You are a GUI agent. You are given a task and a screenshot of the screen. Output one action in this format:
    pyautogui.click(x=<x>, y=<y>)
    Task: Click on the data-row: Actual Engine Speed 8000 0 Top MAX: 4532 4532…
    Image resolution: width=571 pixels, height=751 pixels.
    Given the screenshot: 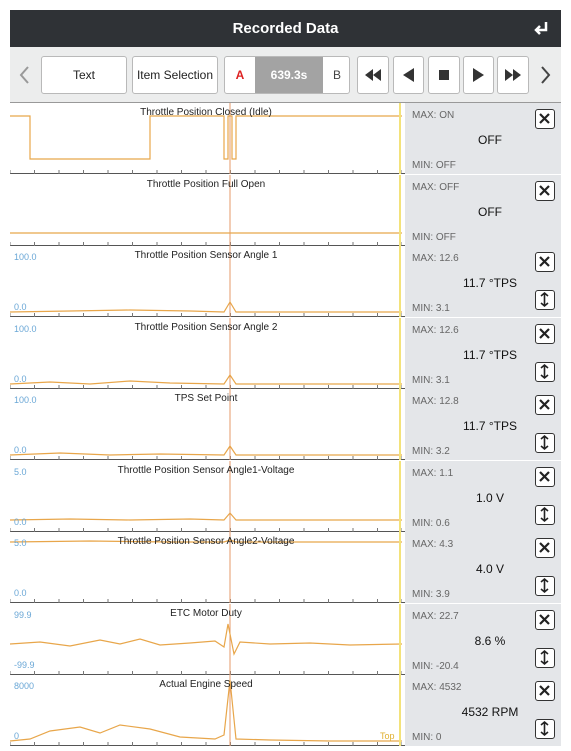 What is the action you would take?
    pyautogui.click(x=285, y=710)
    